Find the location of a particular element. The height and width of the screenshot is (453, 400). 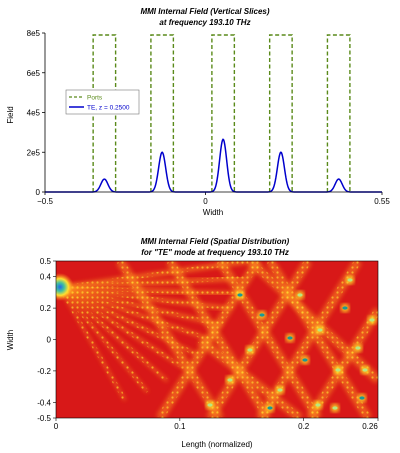

heatmap-x-tick-label: 0 is located at coordinates (56, 426).